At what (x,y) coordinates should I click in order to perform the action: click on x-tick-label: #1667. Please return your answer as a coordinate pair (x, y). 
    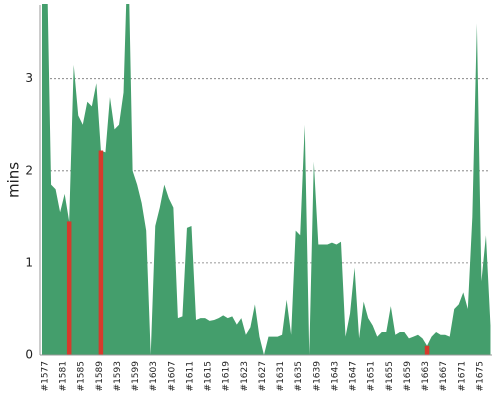
    Looking at the image, I should click on (444, 376).